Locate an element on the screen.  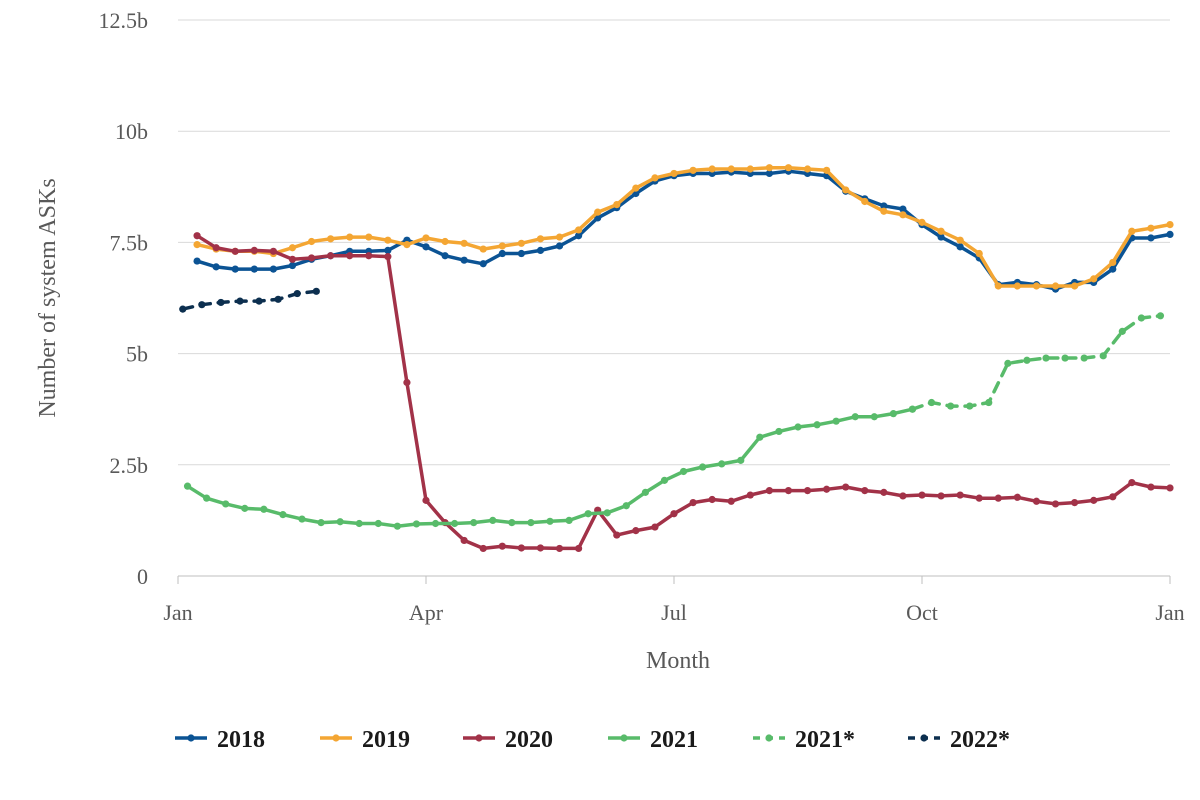
legend-marker is located at coordinates (924, 738).